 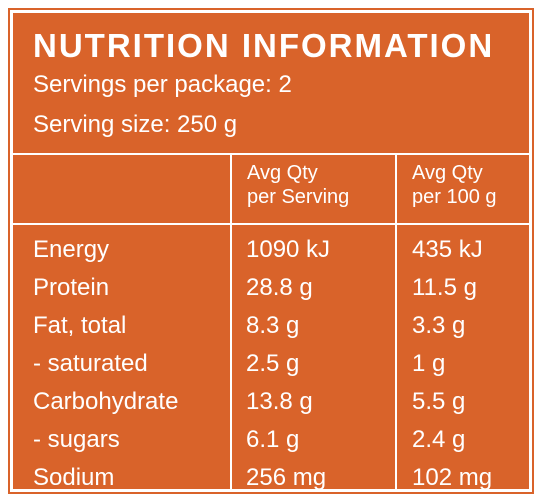 What do you see at coordinates (264, 45) in the screenshot?
I see `panel-title: NUTRITION INFORMATION` at bounding box center [264, 45].